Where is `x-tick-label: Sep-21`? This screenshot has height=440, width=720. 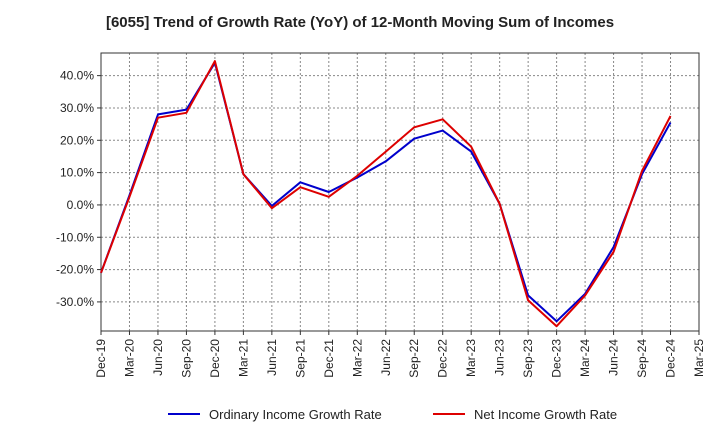
x-tick-label: Sep-21 is located at coordinates (300, 358).